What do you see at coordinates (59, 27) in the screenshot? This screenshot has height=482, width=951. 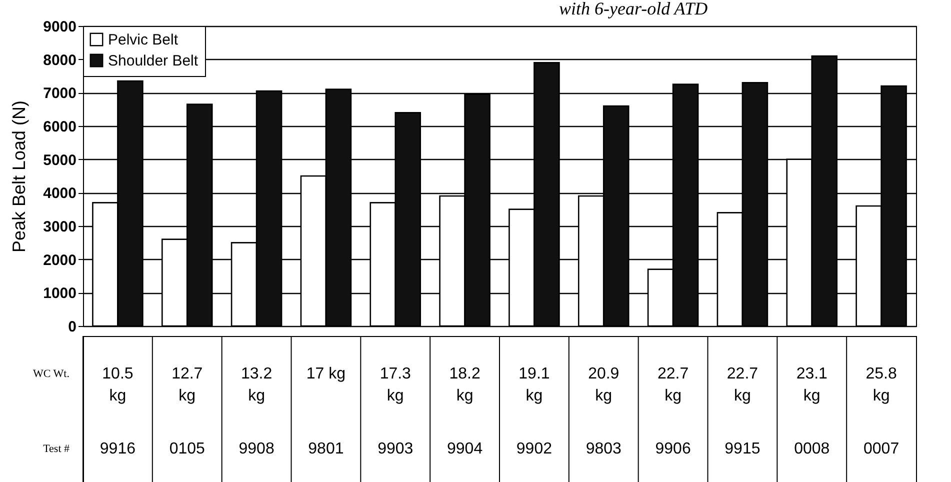 I see `y-tick-label: 9000` at bounding box center [59, 27].